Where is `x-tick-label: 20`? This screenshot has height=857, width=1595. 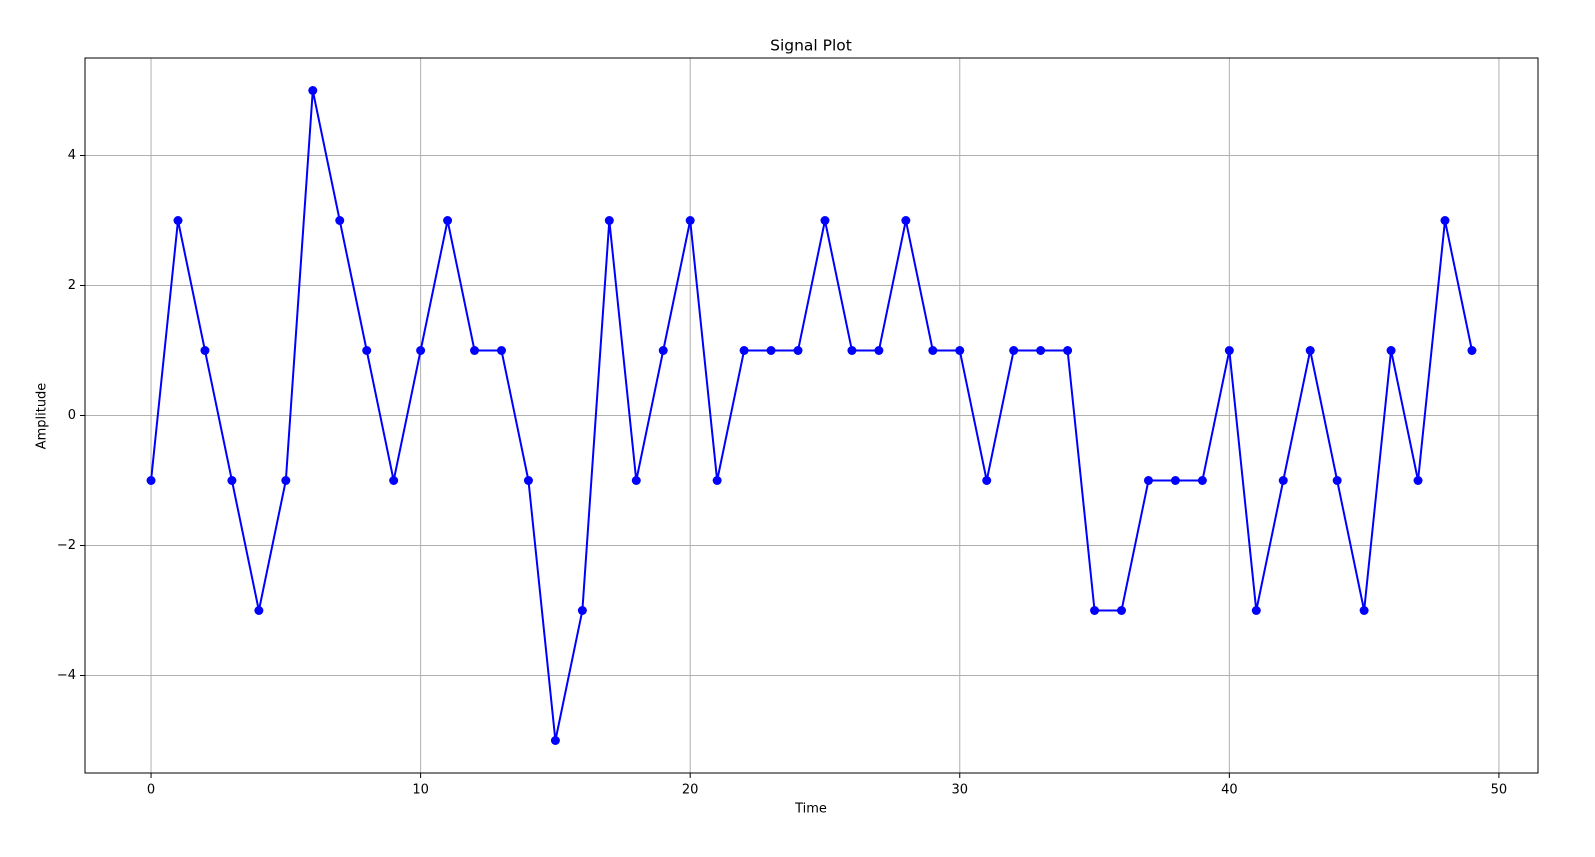 x-tick-label: 20 is located at coordinates (690, 790).